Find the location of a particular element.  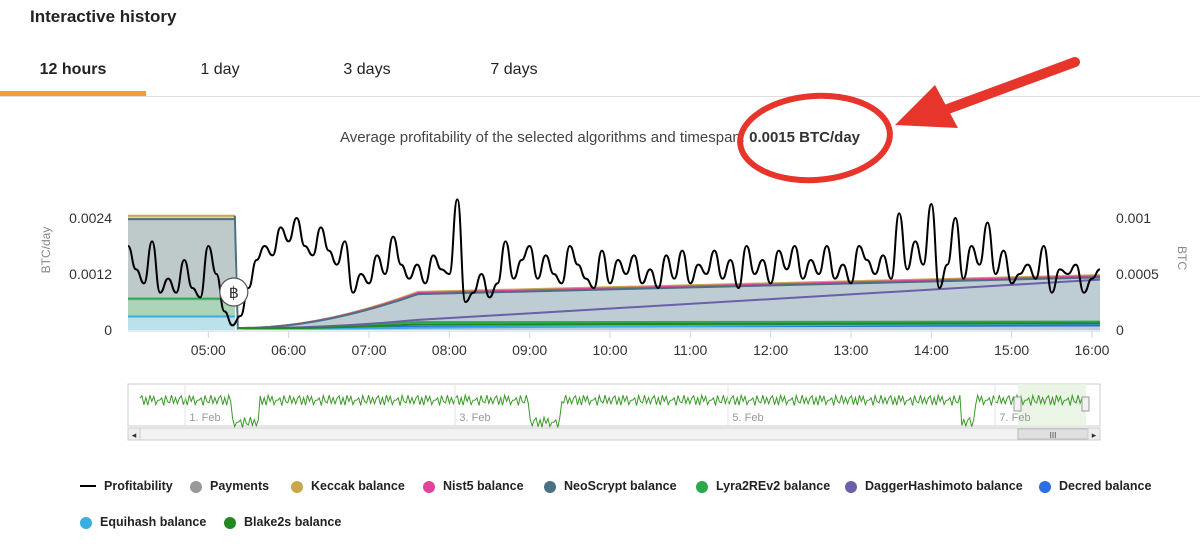

payment-drop-line is located at coordinates (236, 273).